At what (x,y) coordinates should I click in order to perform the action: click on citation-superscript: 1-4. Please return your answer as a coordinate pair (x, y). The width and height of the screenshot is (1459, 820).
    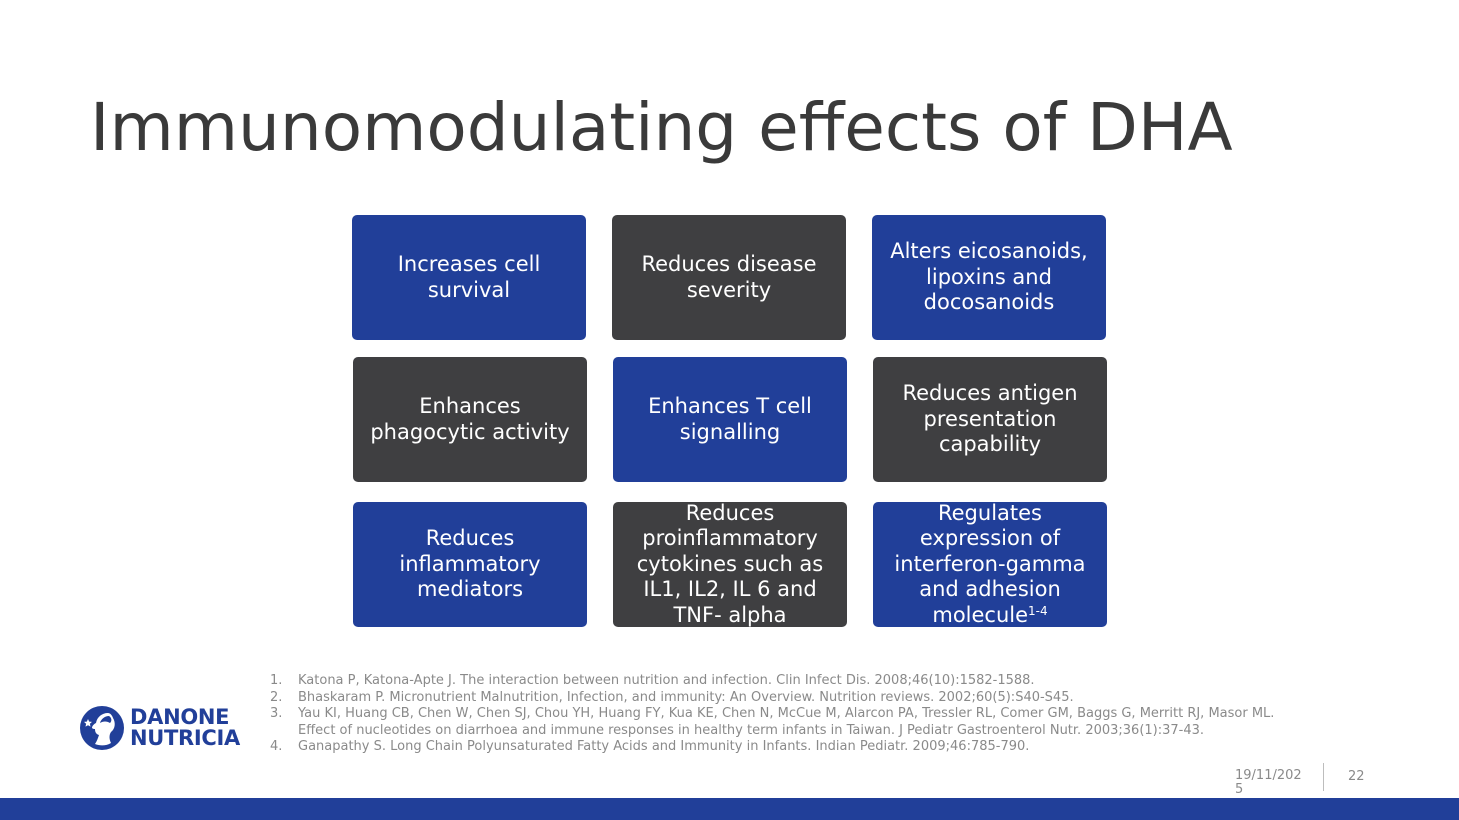
    Looking at the image, I should click on (1038, 610).